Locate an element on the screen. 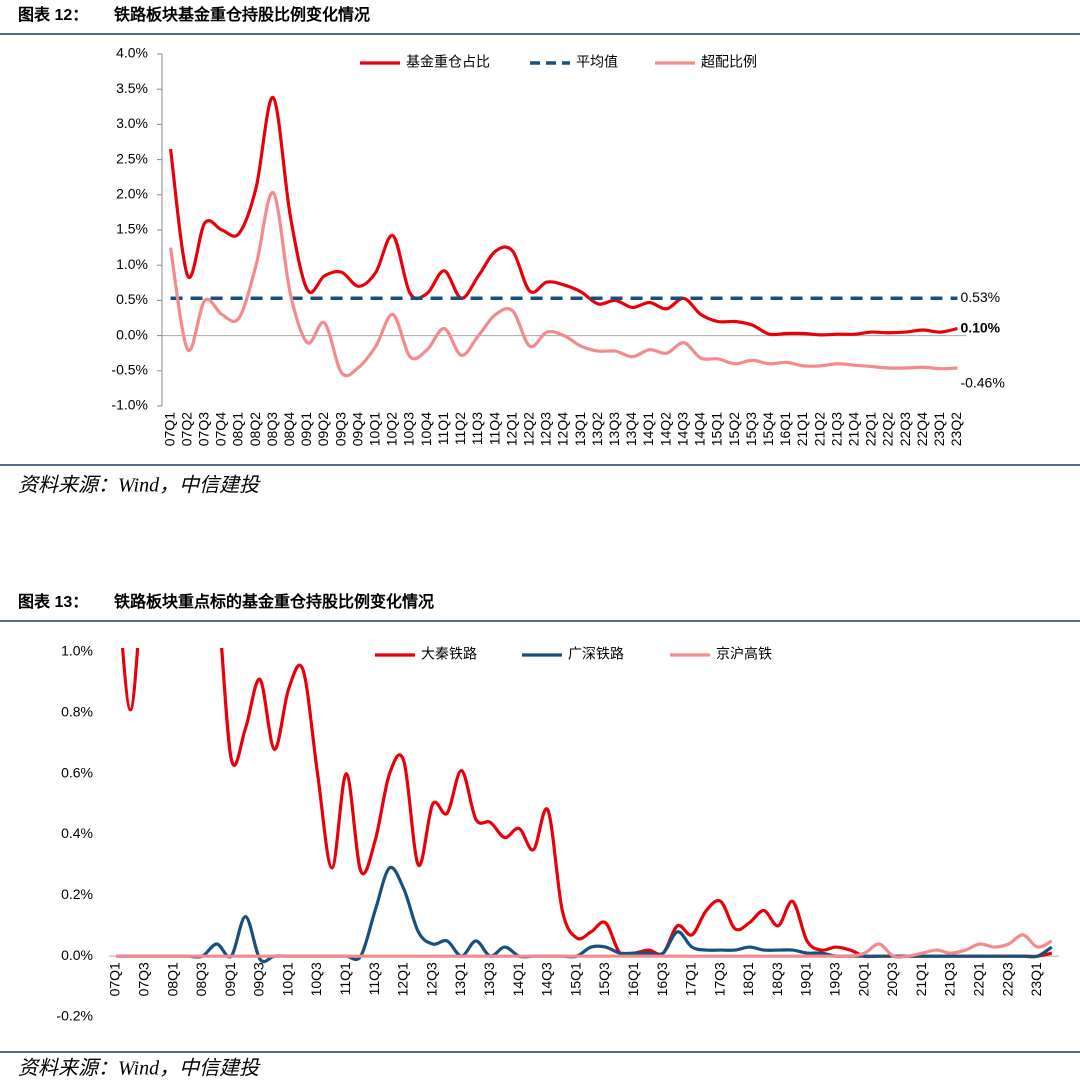 This screenshot has height=1084, width=1080. x-tick-label: 15Q3 is located at coordinates (751, 429).